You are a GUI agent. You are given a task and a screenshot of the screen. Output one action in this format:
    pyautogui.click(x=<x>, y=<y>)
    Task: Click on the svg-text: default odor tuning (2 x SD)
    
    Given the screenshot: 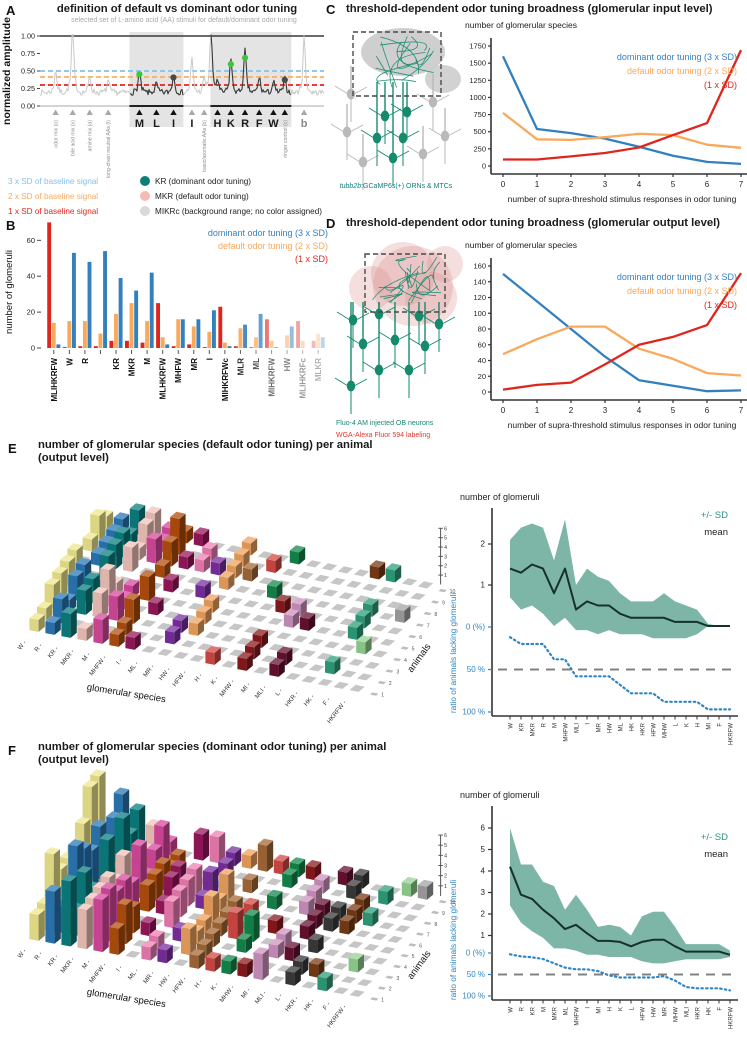 What is the action you would take?
    pyautogui.click(x=682, y=71)
    